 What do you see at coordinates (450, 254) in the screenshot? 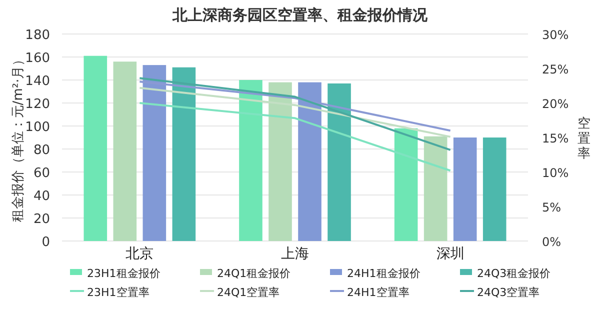
I see `x-tick-label: 深圳` at bounding box center [450, 254].